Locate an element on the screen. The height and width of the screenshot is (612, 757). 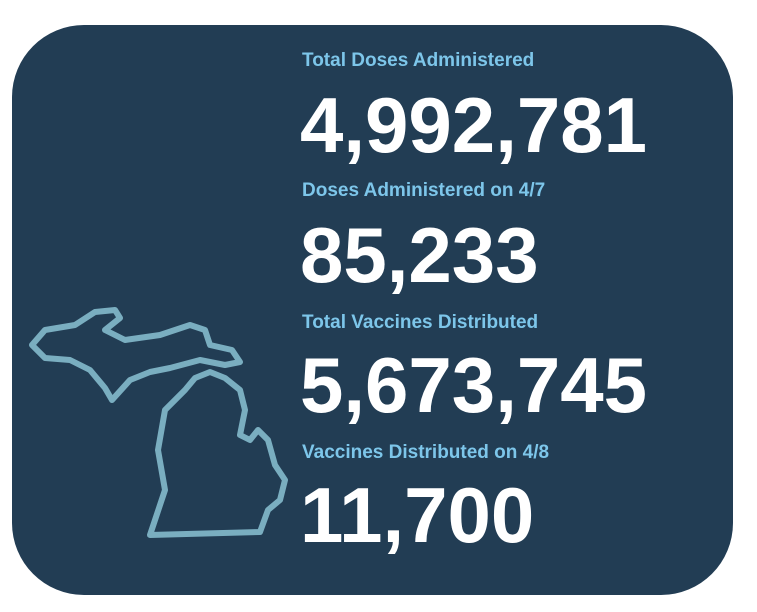
stat-value: 11,700 is located at coordinates (417, 515).